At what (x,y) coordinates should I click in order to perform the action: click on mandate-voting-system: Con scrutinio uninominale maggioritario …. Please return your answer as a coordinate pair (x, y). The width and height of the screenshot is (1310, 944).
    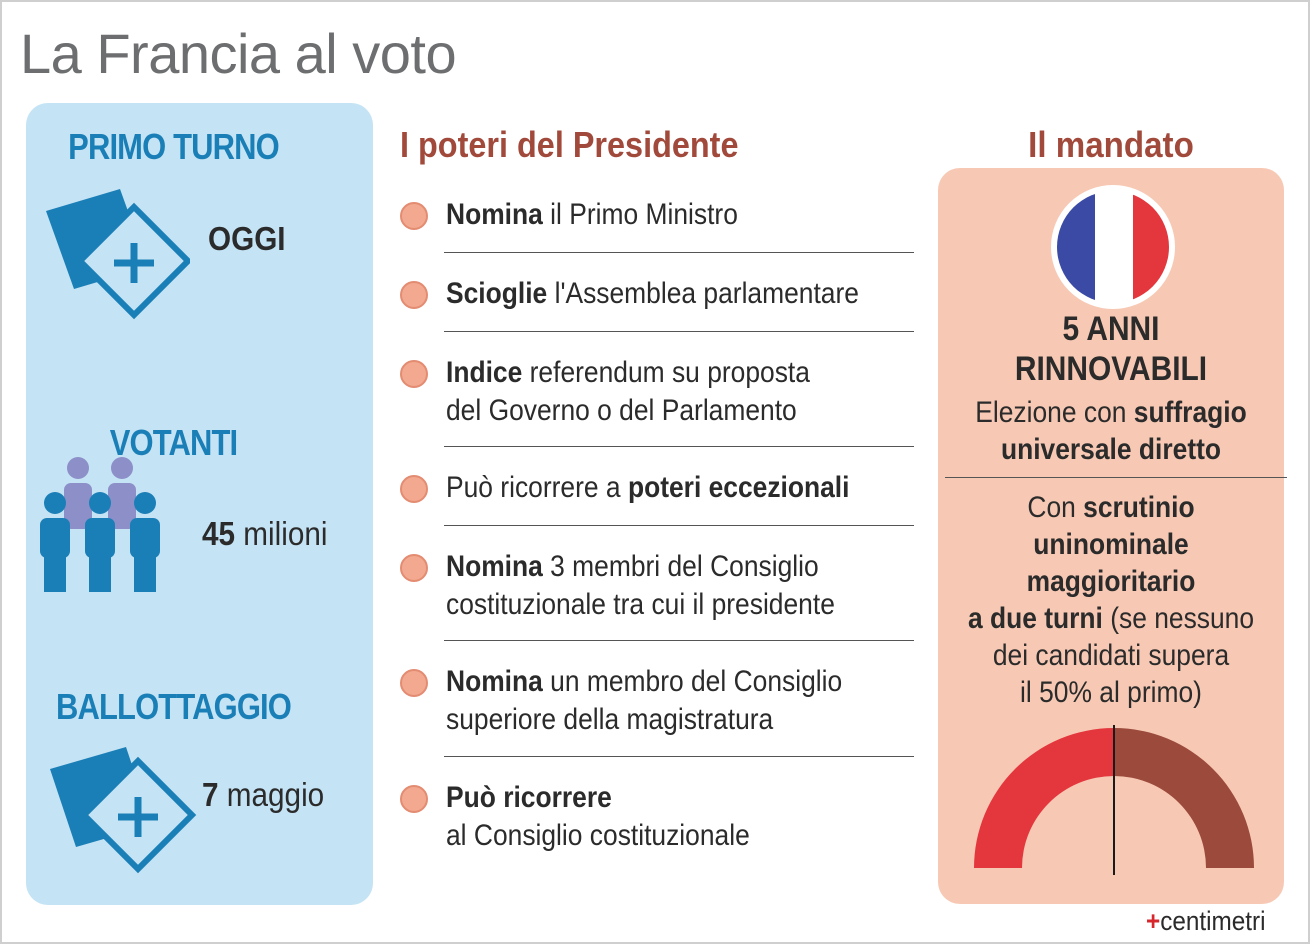
    Looking at the image, I should click on (1111, 600).